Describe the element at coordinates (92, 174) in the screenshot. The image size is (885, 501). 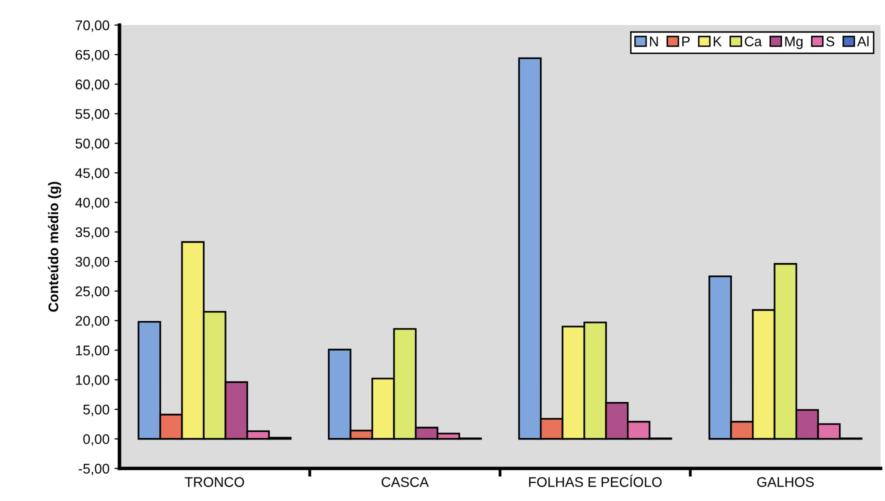
I see `y-tick-label: 45,00` at that location.